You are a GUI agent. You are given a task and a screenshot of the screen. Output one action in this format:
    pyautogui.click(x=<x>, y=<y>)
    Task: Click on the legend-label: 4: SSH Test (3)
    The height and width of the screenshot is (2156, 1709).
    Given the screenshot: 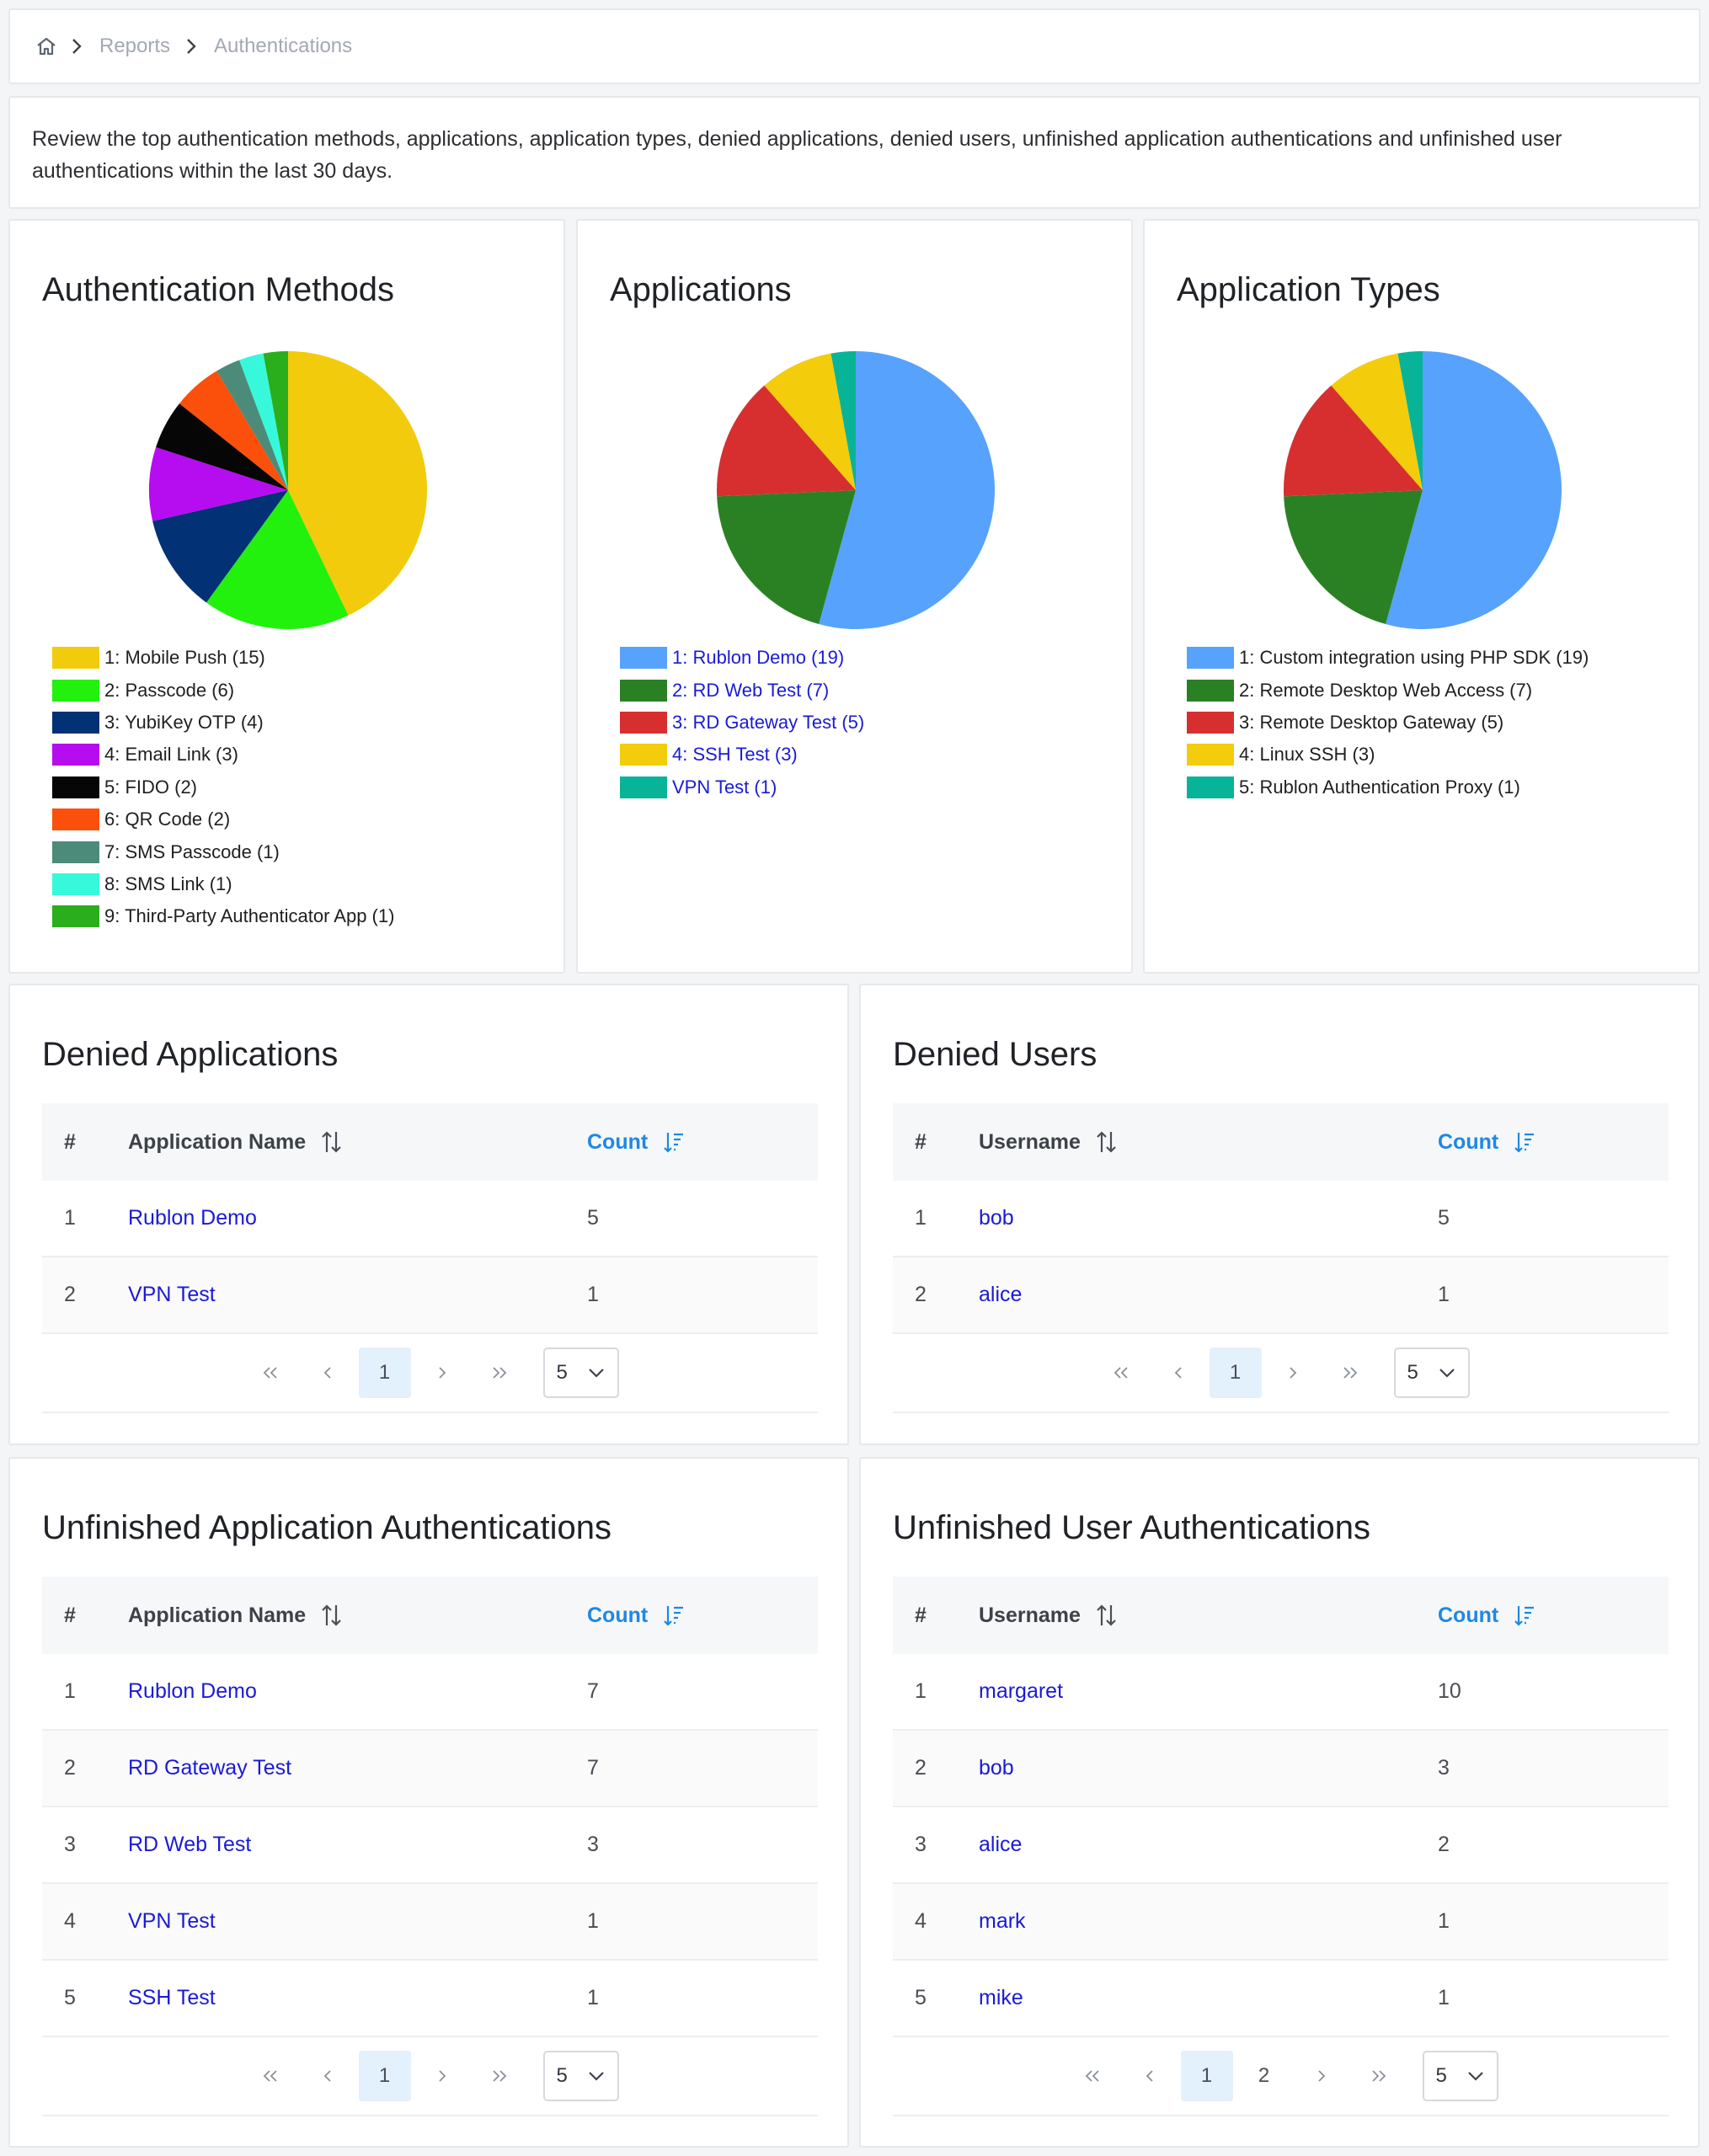 What is the action you would take?
    pyautogui.click(x=735, y=755)
    